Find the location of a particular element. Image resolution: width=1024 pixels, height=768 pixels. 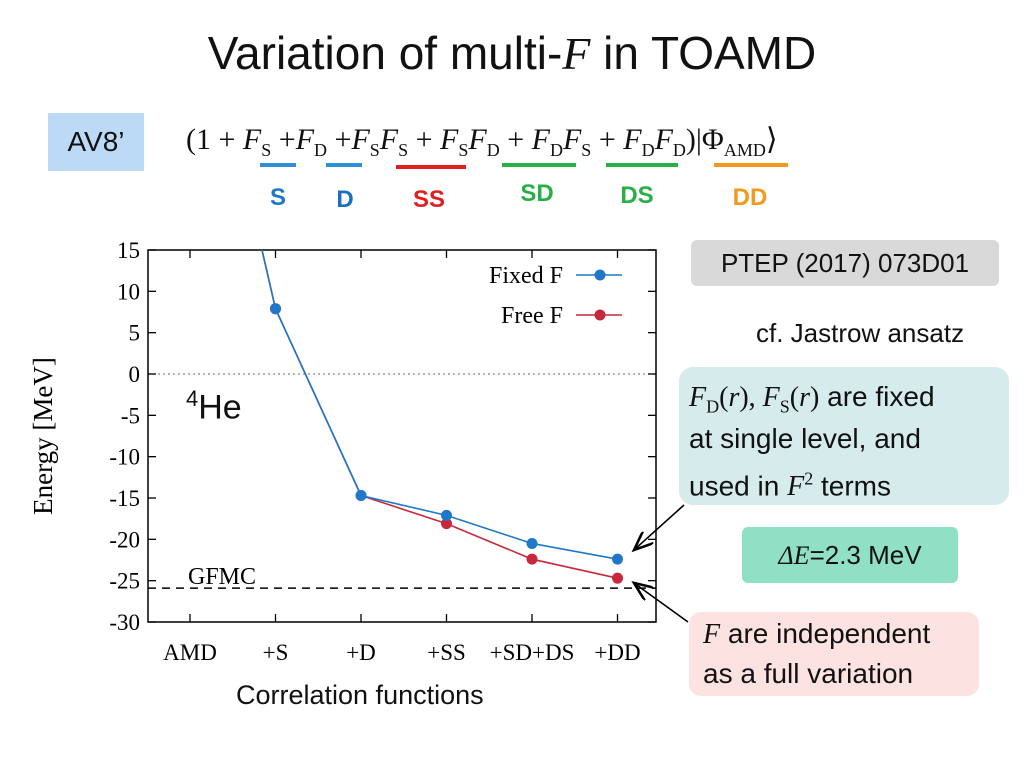

formula-close: )|Φ is located at coordinates (704, 139).